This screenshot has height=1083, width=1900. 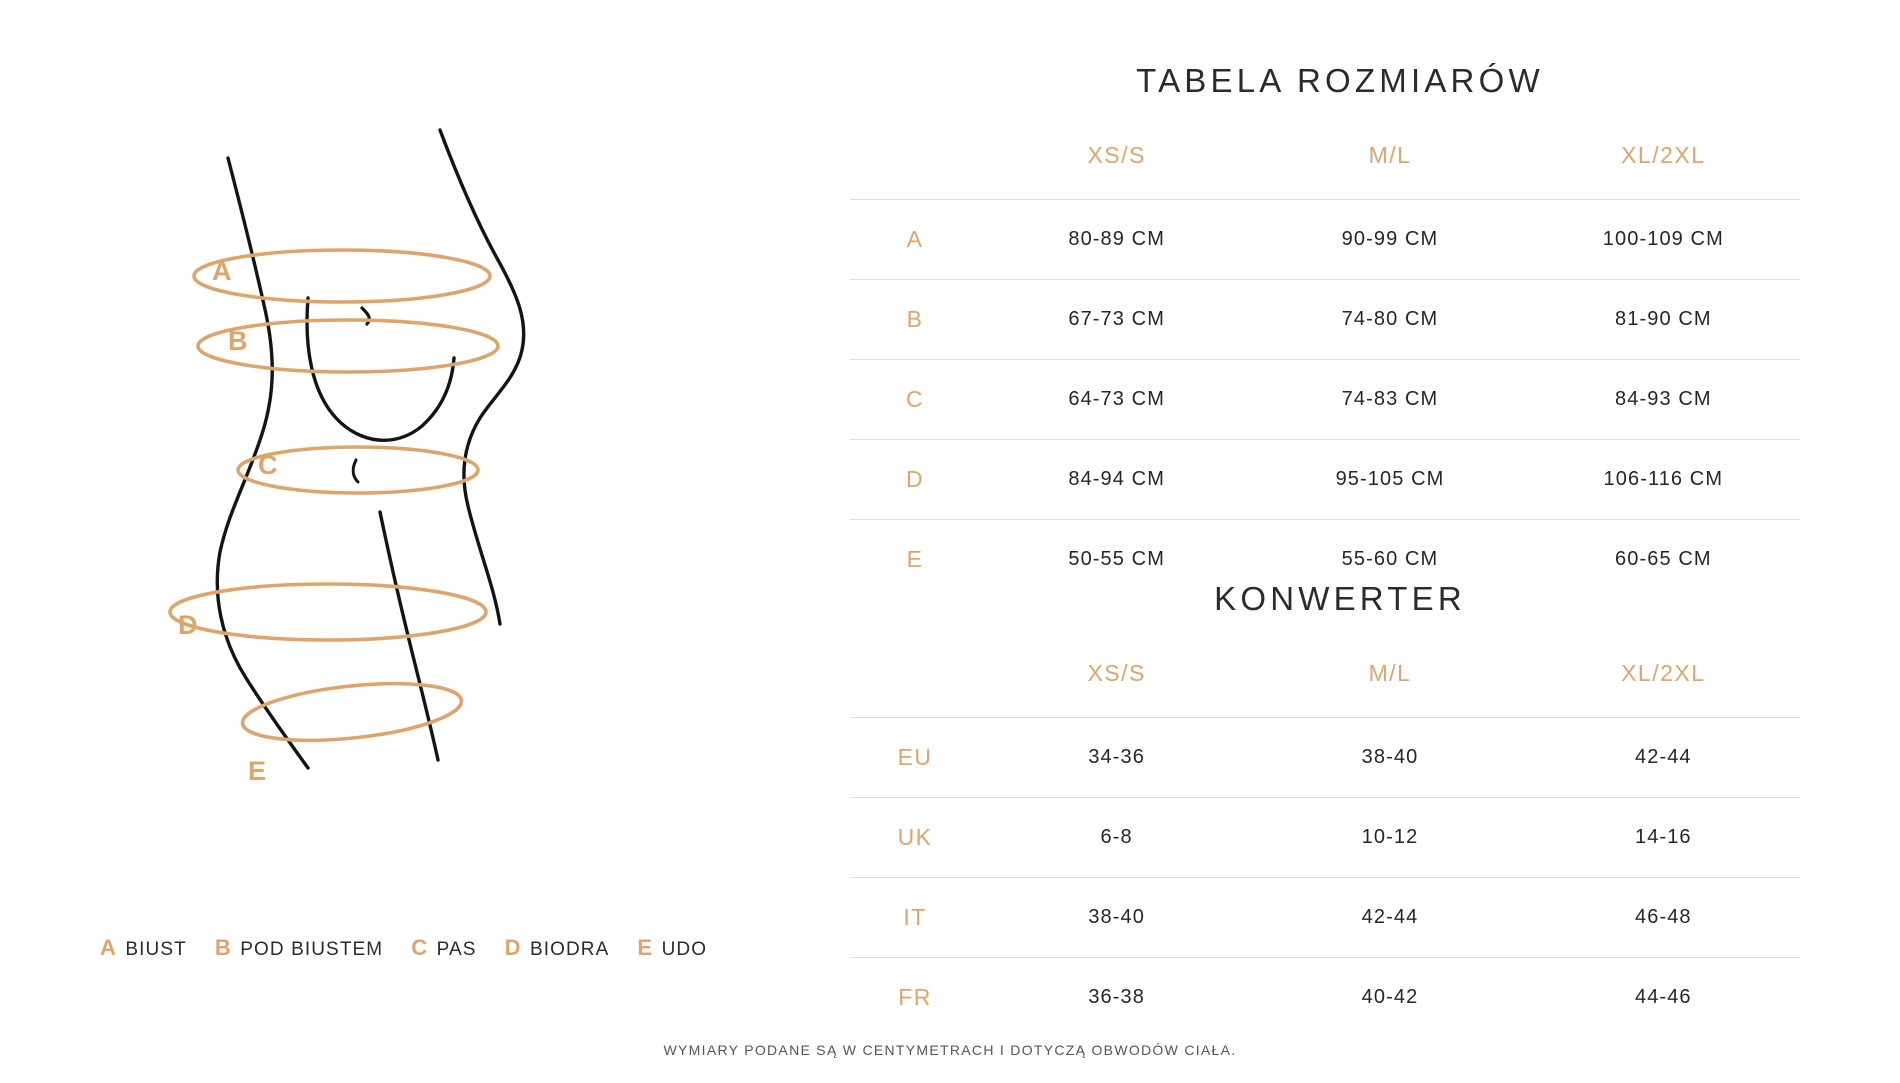 What do you see at coordinates (1390, 319) in the screenshot?
I see `size-cell-b-m-l: 74-80 CM` at bounding box center [1390, 319].